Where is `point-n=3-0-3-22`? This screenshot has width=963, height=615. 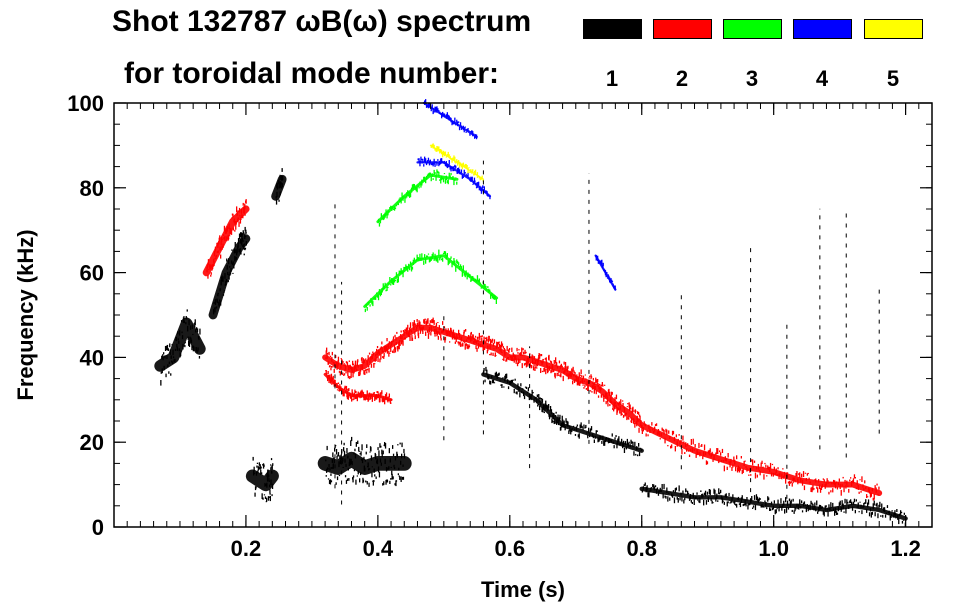
point-n=3-0-3-22 is located at coordinates (465, 275).